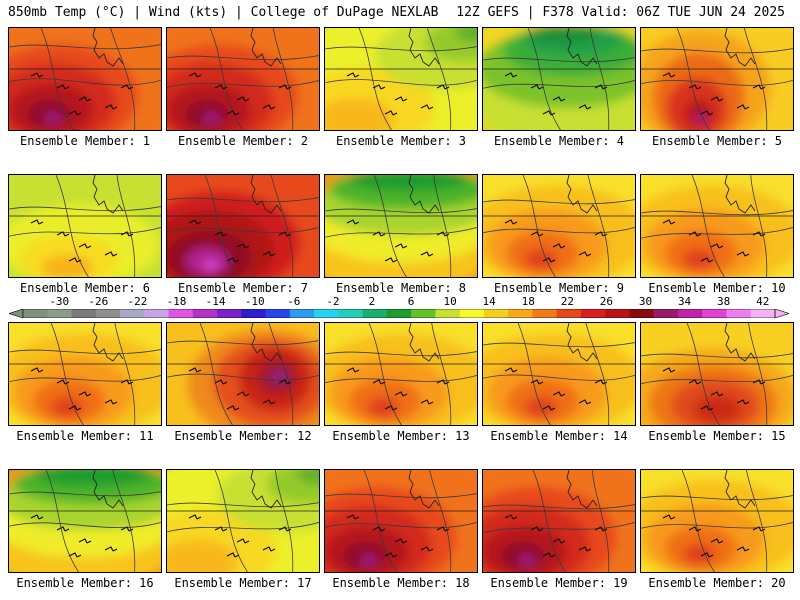 This screenshot has height=600, width=800. Describe the element at coordinates (215, 301) in the screenshot. I see `colorbar-tick-label: -14` at that location.